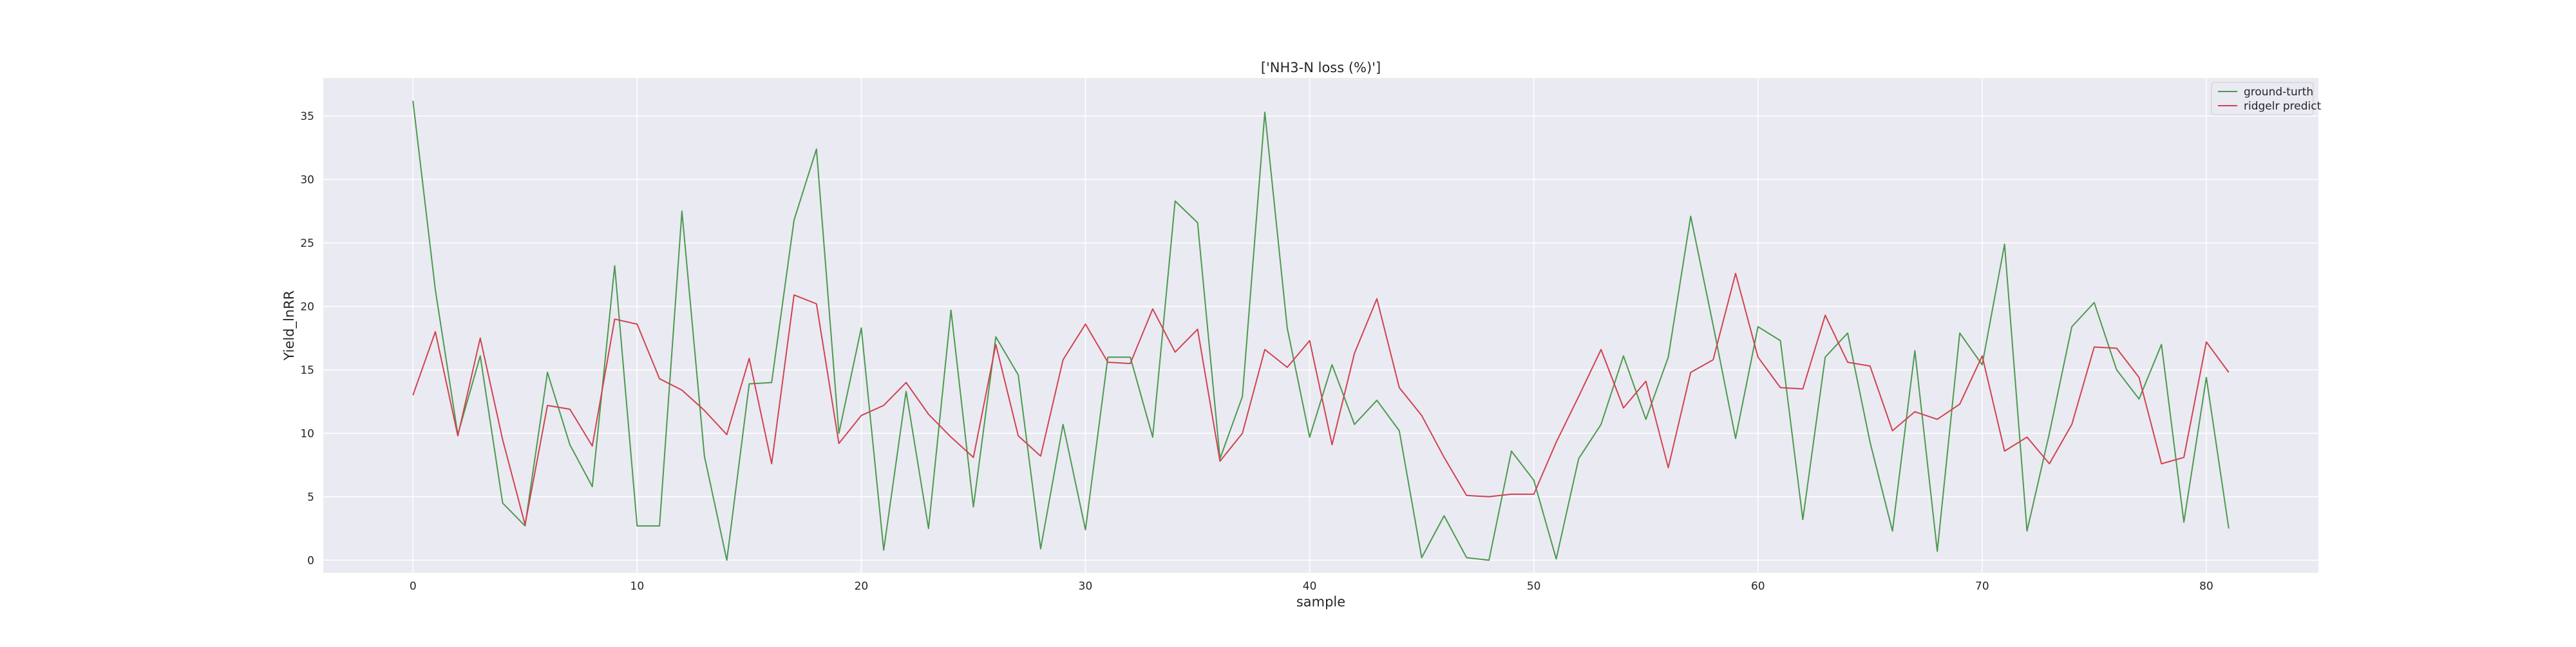 This screenshot has height=647, width=2576. I want to click on y-tick-label: 30, so click(307, 180).